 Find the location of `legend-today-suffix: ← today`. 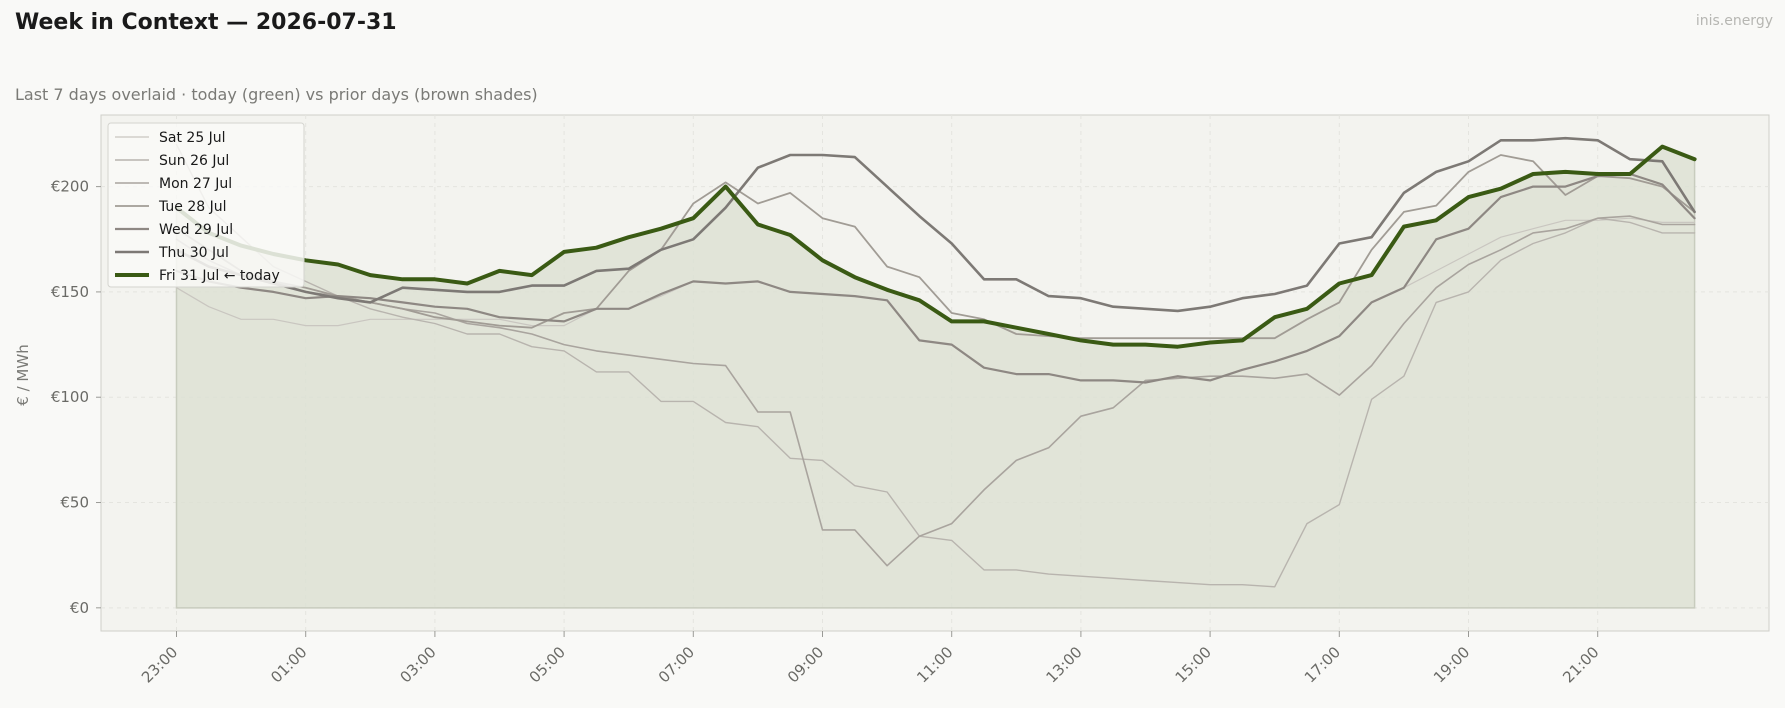

legend-today-suffix: ← today is located at coordinates (249, 276).